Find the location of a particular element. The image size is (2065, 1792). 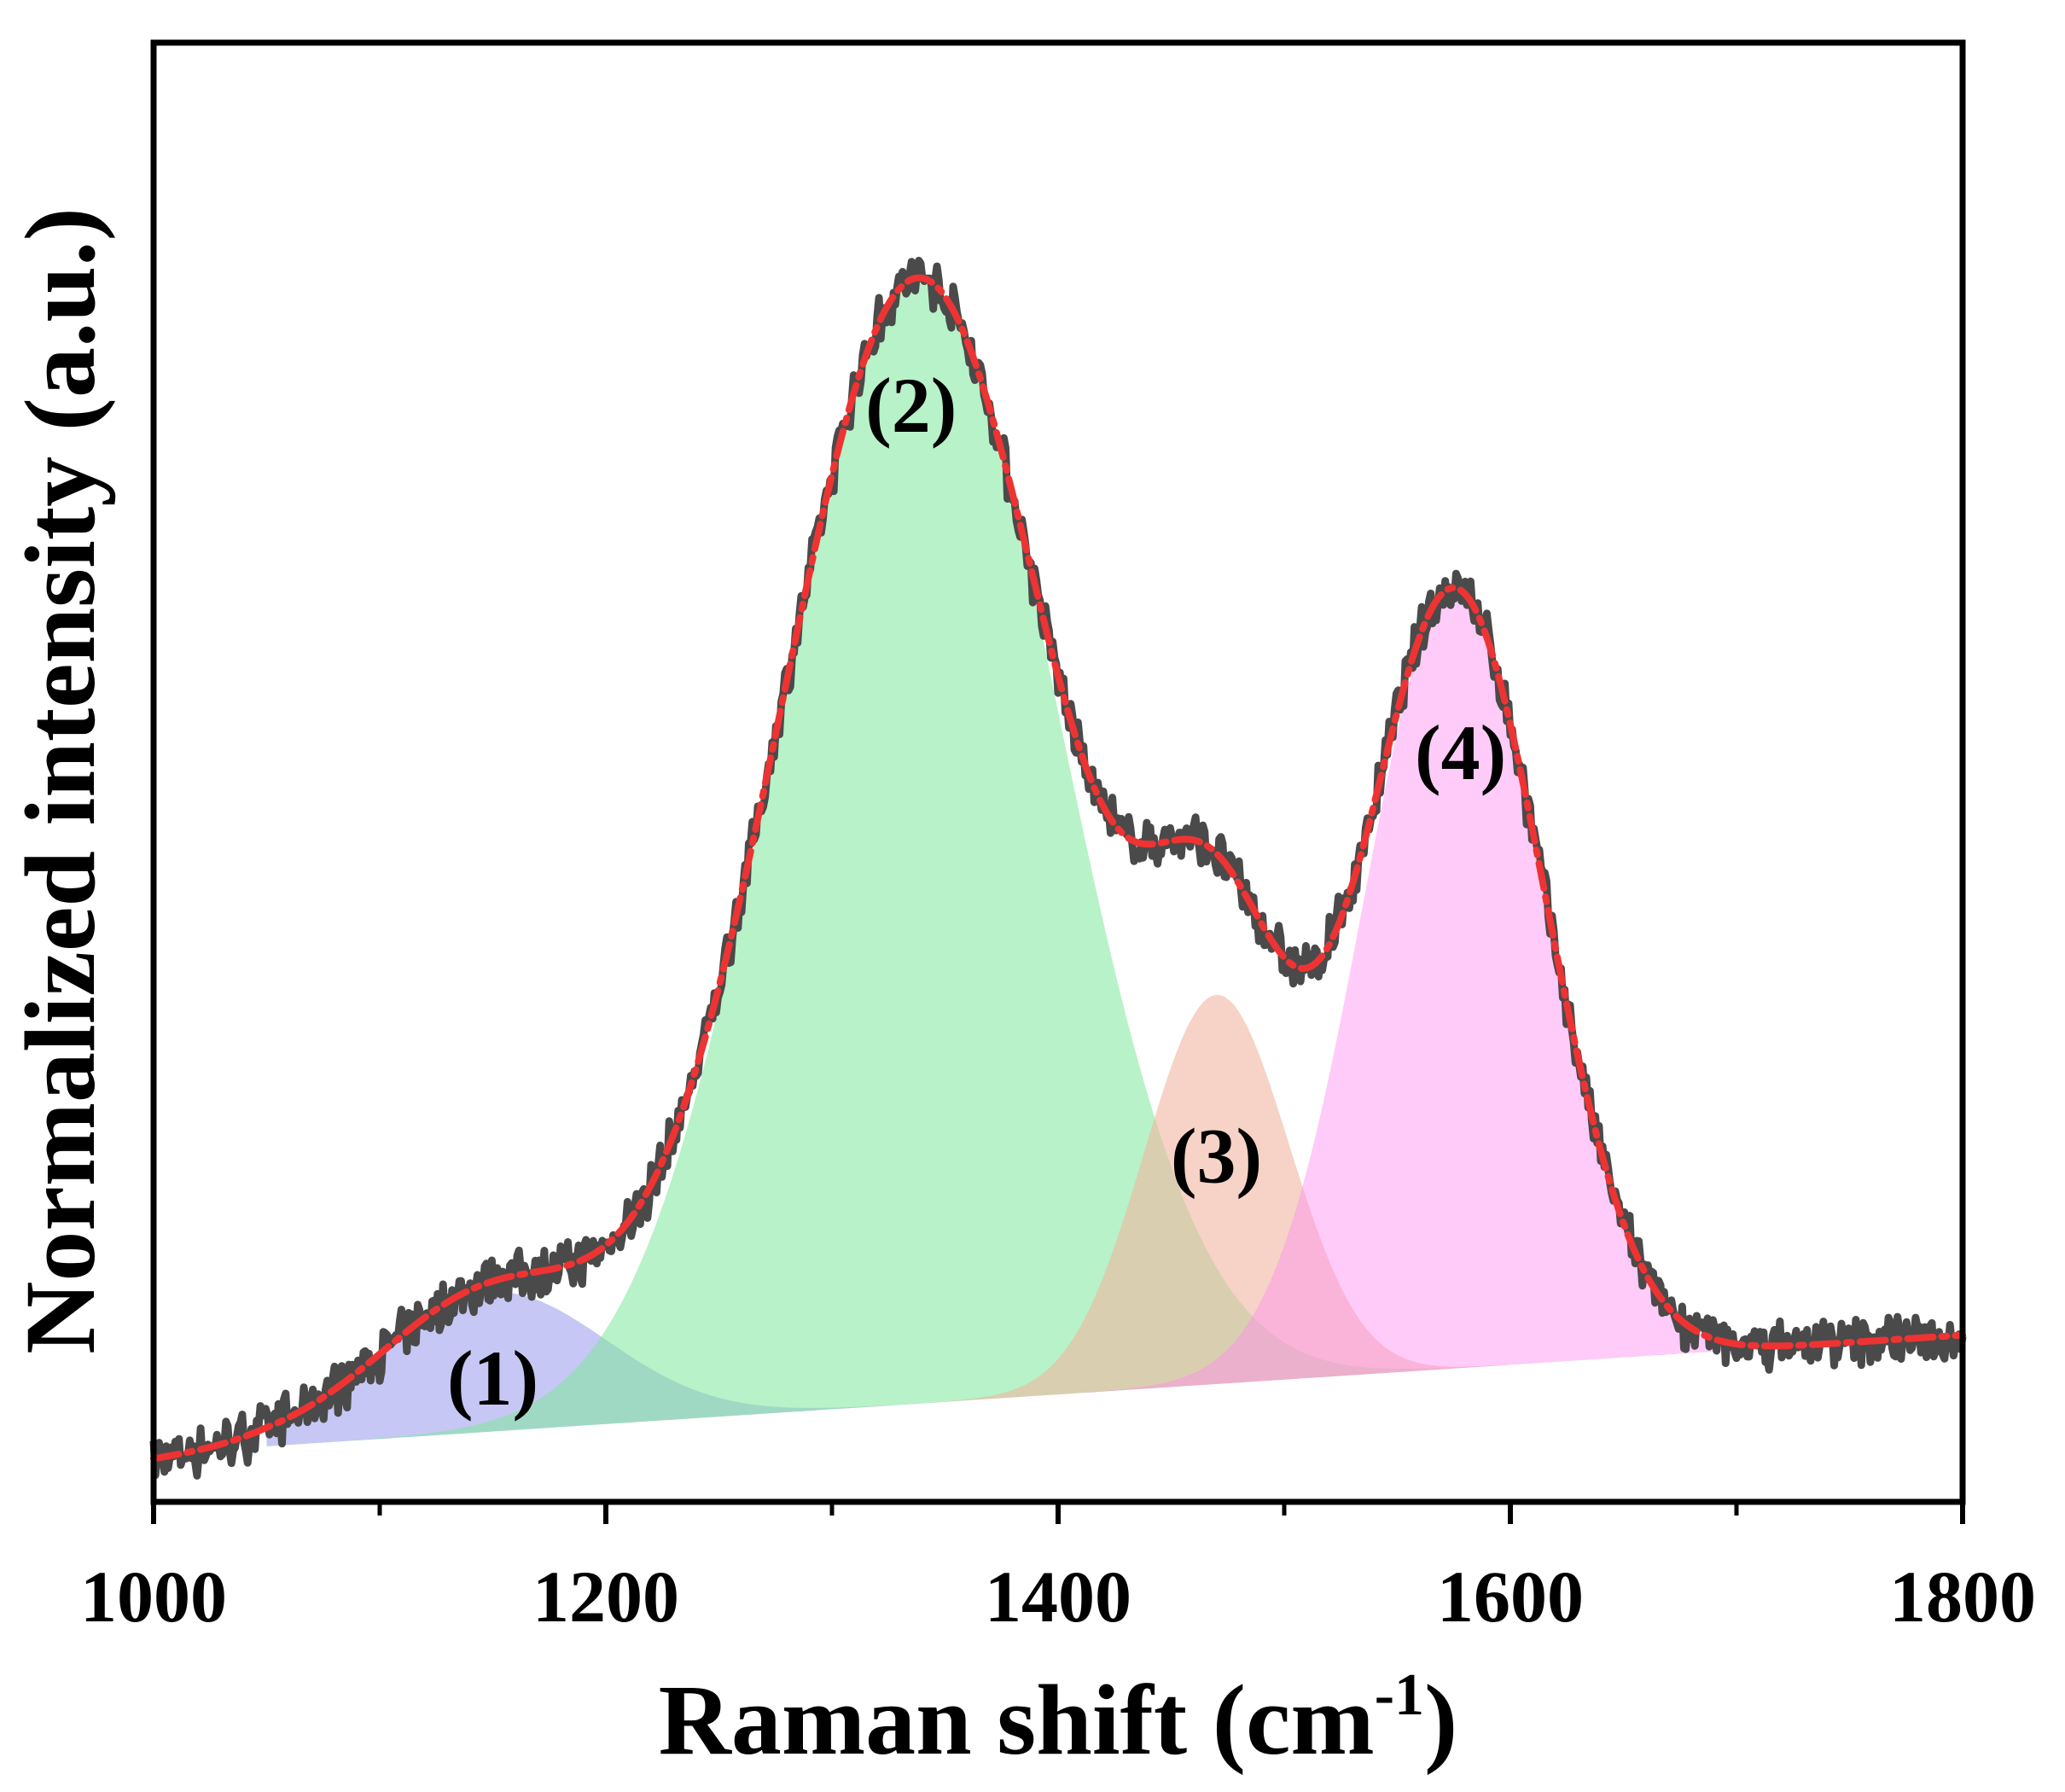

peak-label: (2) is located at coordinates (911, 405).